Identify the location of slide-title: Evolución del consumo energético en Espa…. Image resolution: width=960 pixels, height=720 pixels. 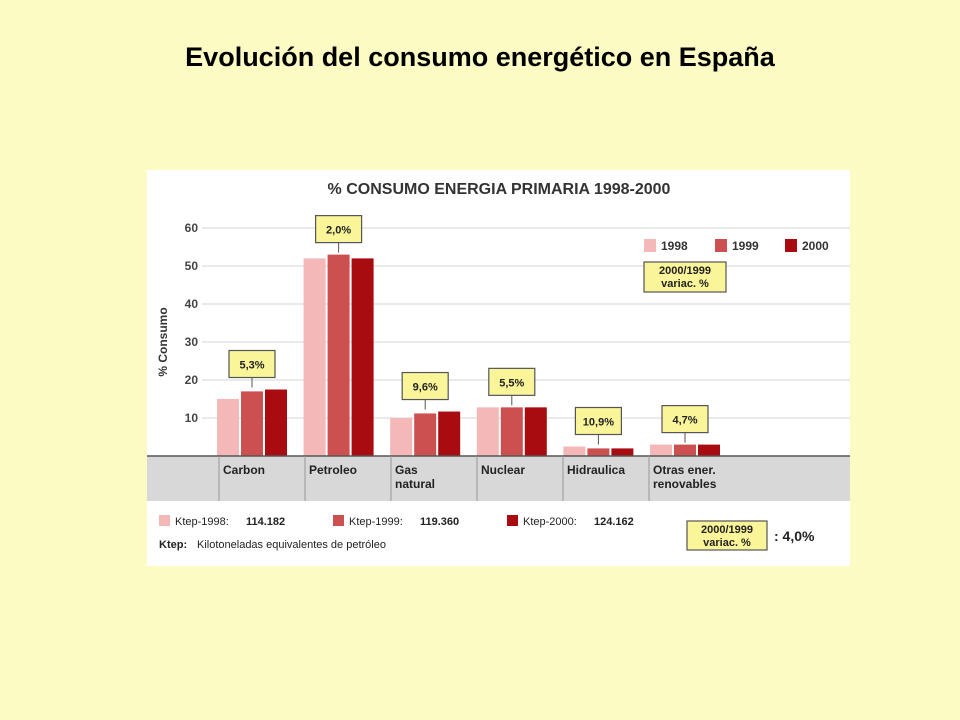
(480, 57).